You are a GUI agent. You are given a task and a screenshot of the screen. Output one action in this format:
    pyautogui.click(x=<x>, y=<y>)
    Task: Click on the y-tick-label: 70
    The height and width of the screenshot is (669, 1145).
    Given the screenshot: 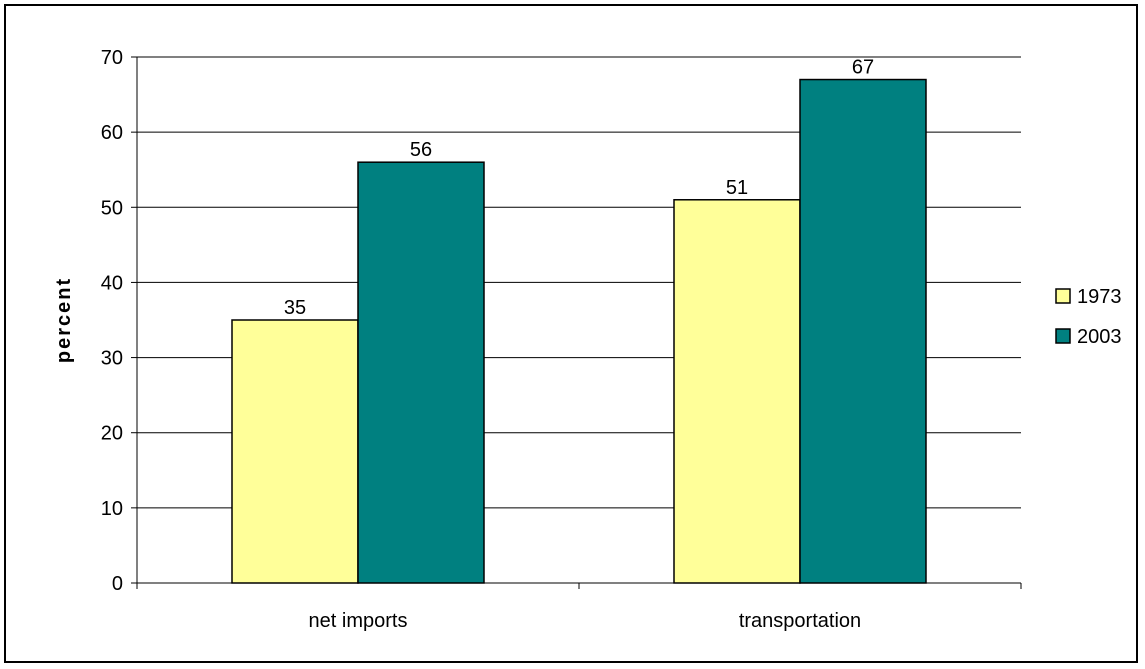 What is the action you would take?
    pyautogui.click(x=112, y=58)
    